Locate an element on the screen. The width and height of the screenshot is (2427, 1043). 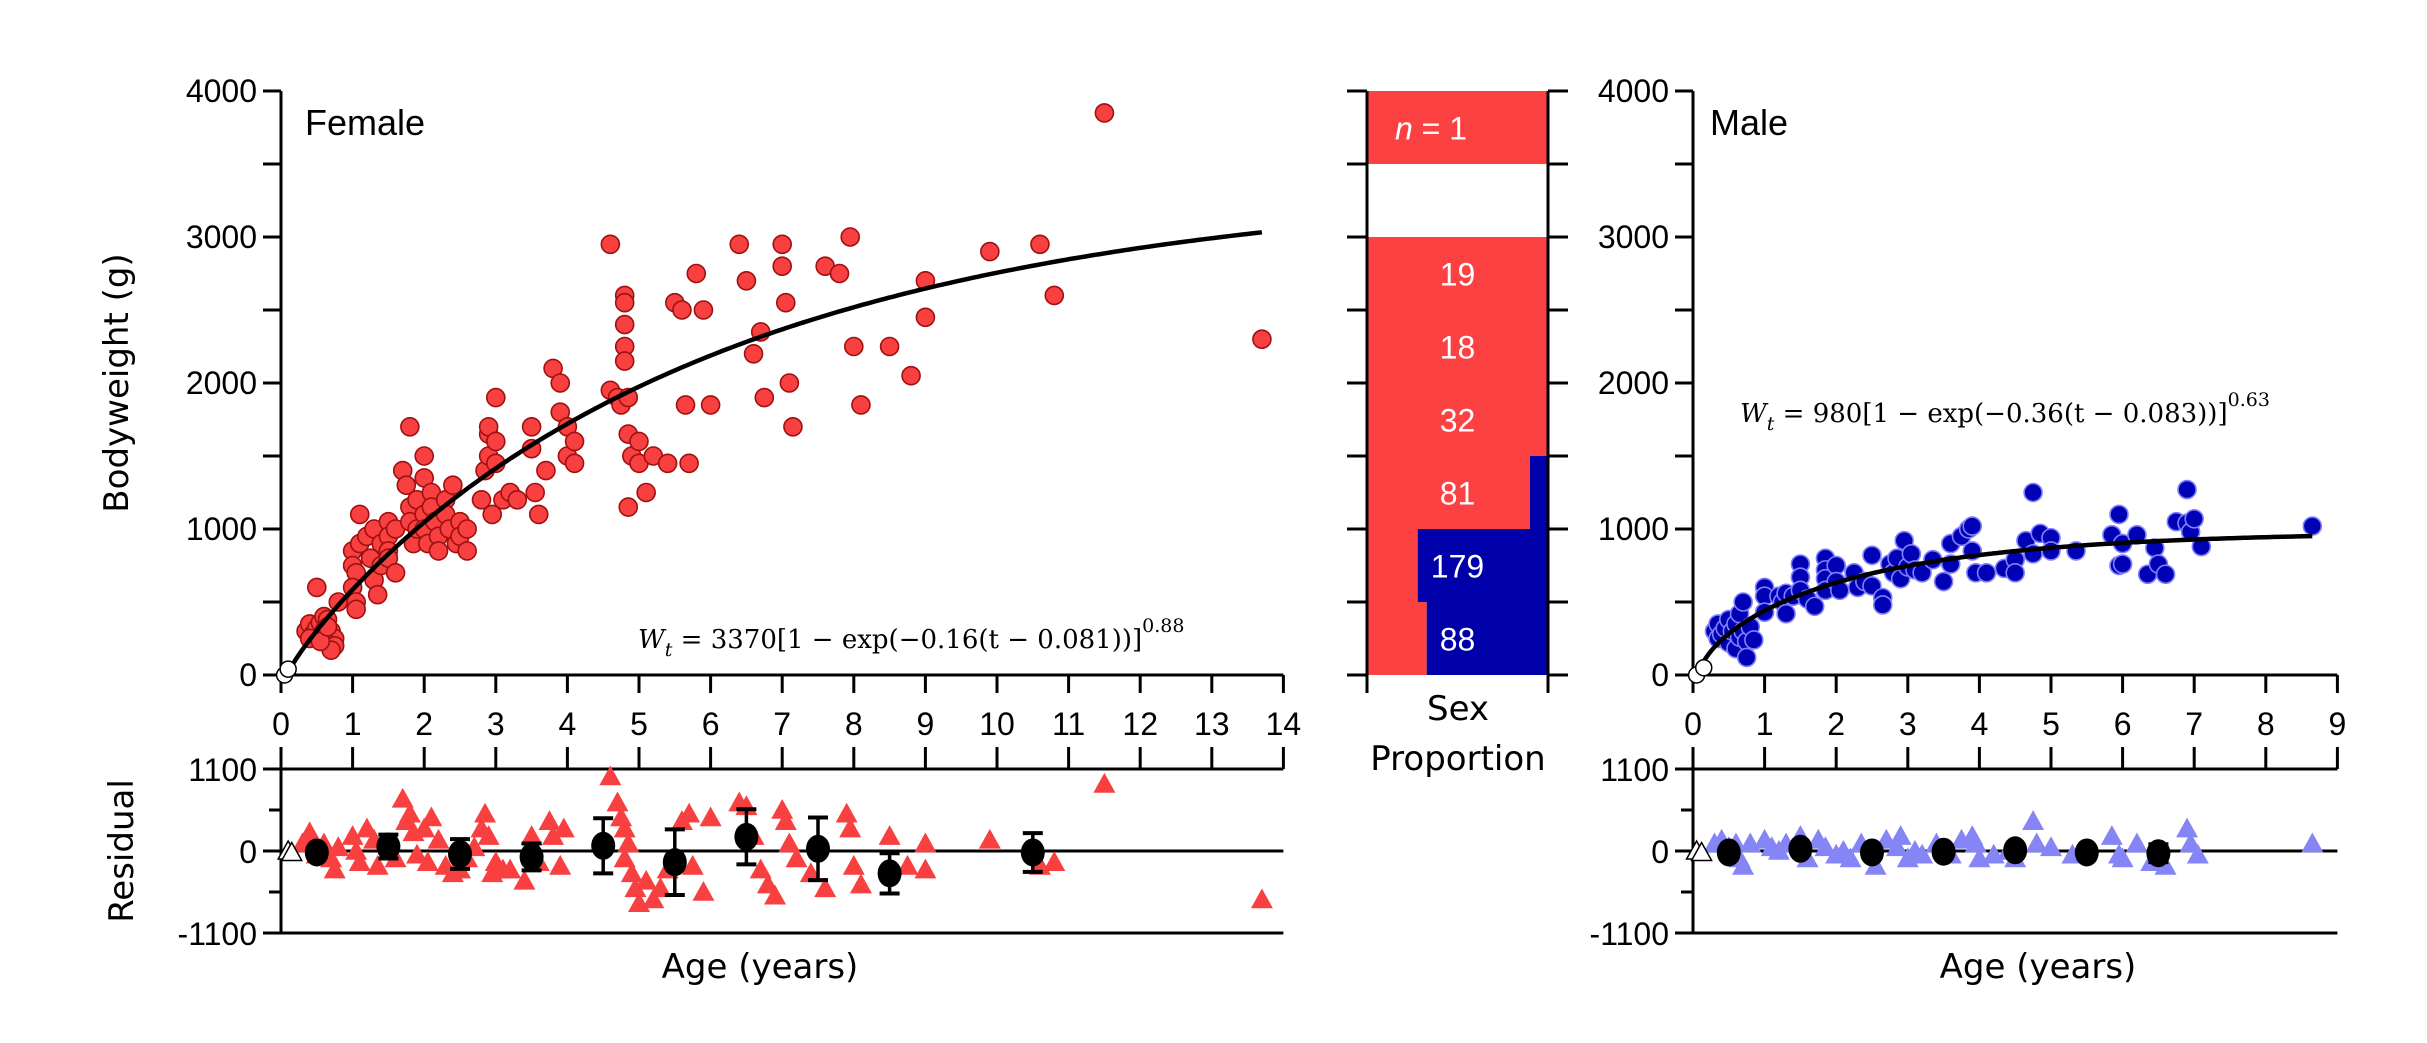
bin-count-label: 19 is located at coordinates (1458, 275).